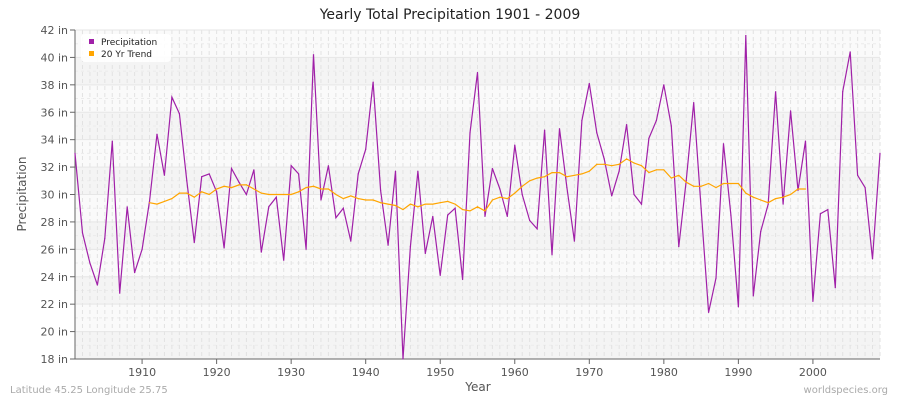  What do you see at coordinates (54, 167) in the screenshot?
I see `y-tick-label: 32 in` at bounding box center [54, 167].